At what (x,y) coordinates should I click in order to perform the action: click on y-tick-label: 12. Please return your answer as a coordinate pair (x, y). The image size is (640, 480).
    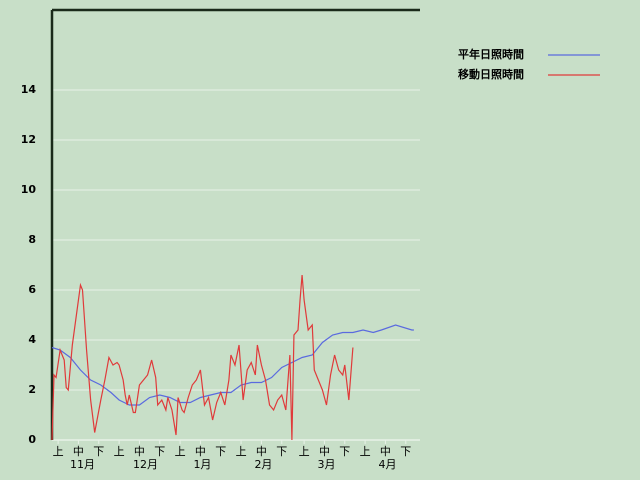
    Looking at the image, I should click on (28, 139).